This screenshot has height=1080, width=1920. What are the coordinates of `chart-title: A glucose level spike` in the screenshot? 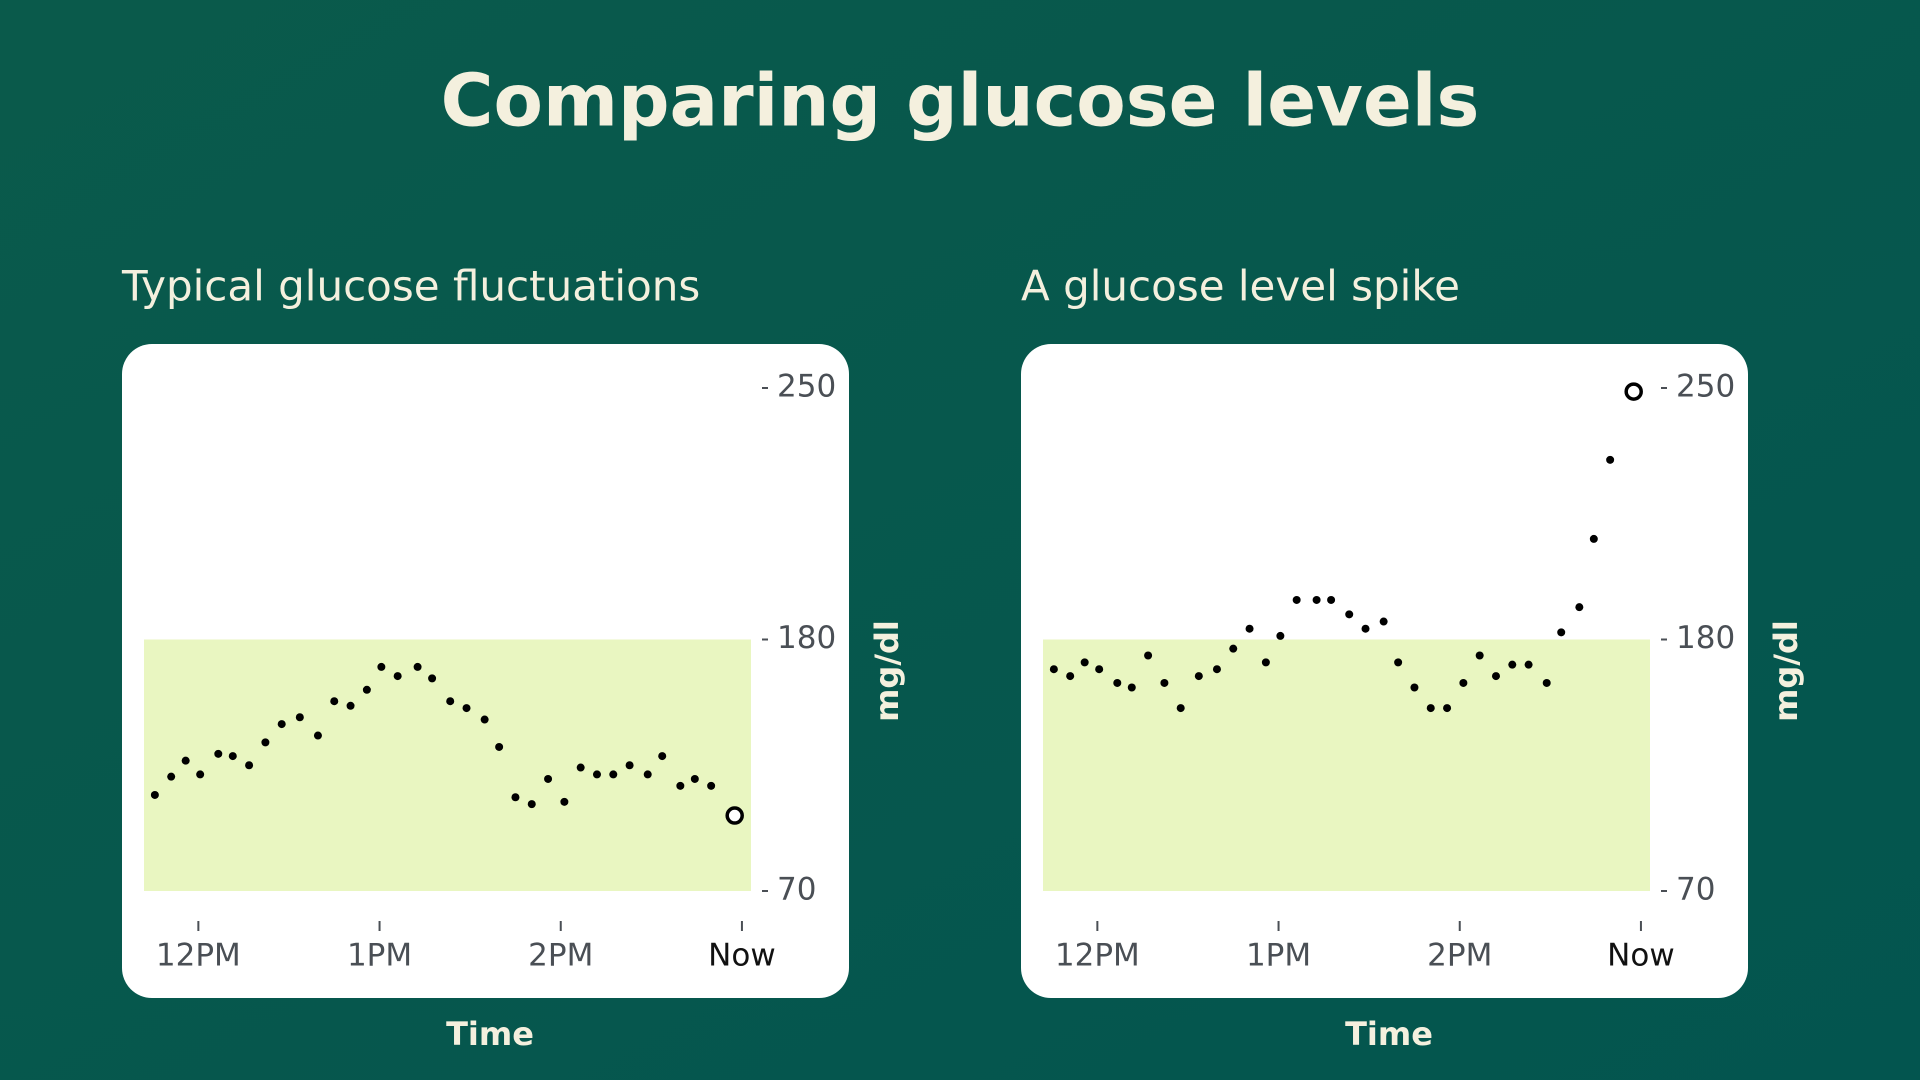 It's located at (1240, 286).